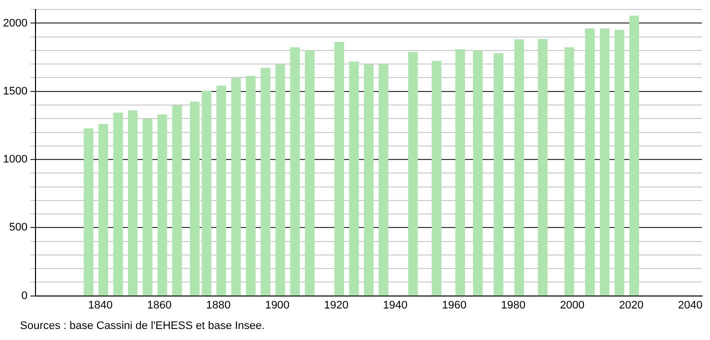 This screenshot has width=710, height=340. I want to click on x-tick-label: 1920, so click(336, 305).